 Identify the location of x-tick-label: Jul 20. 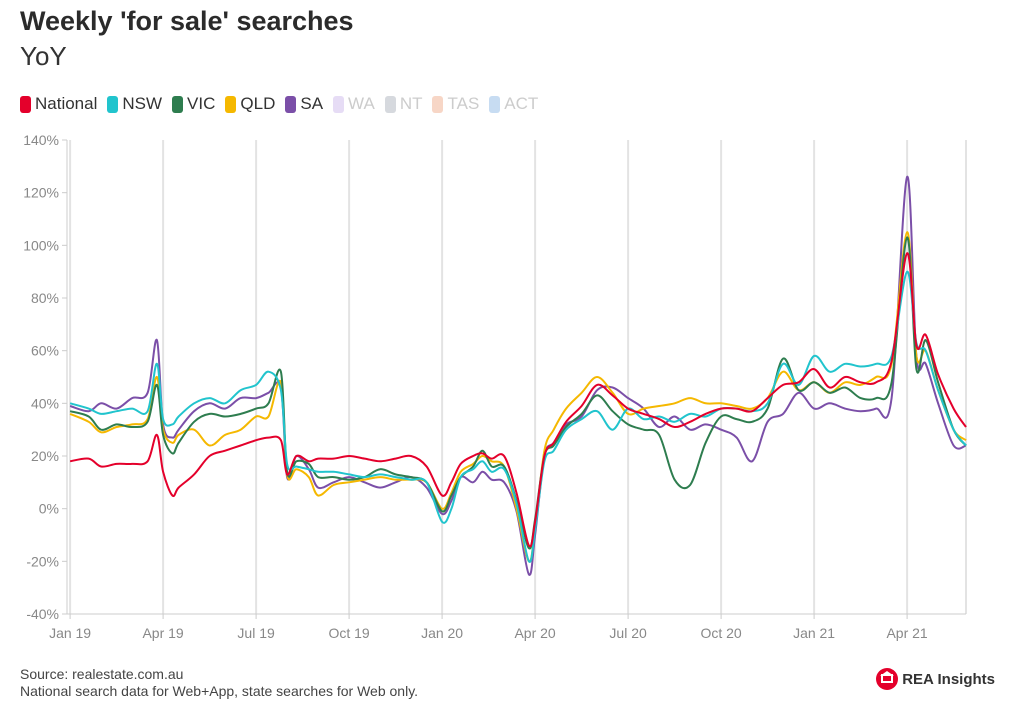
(628, 633).